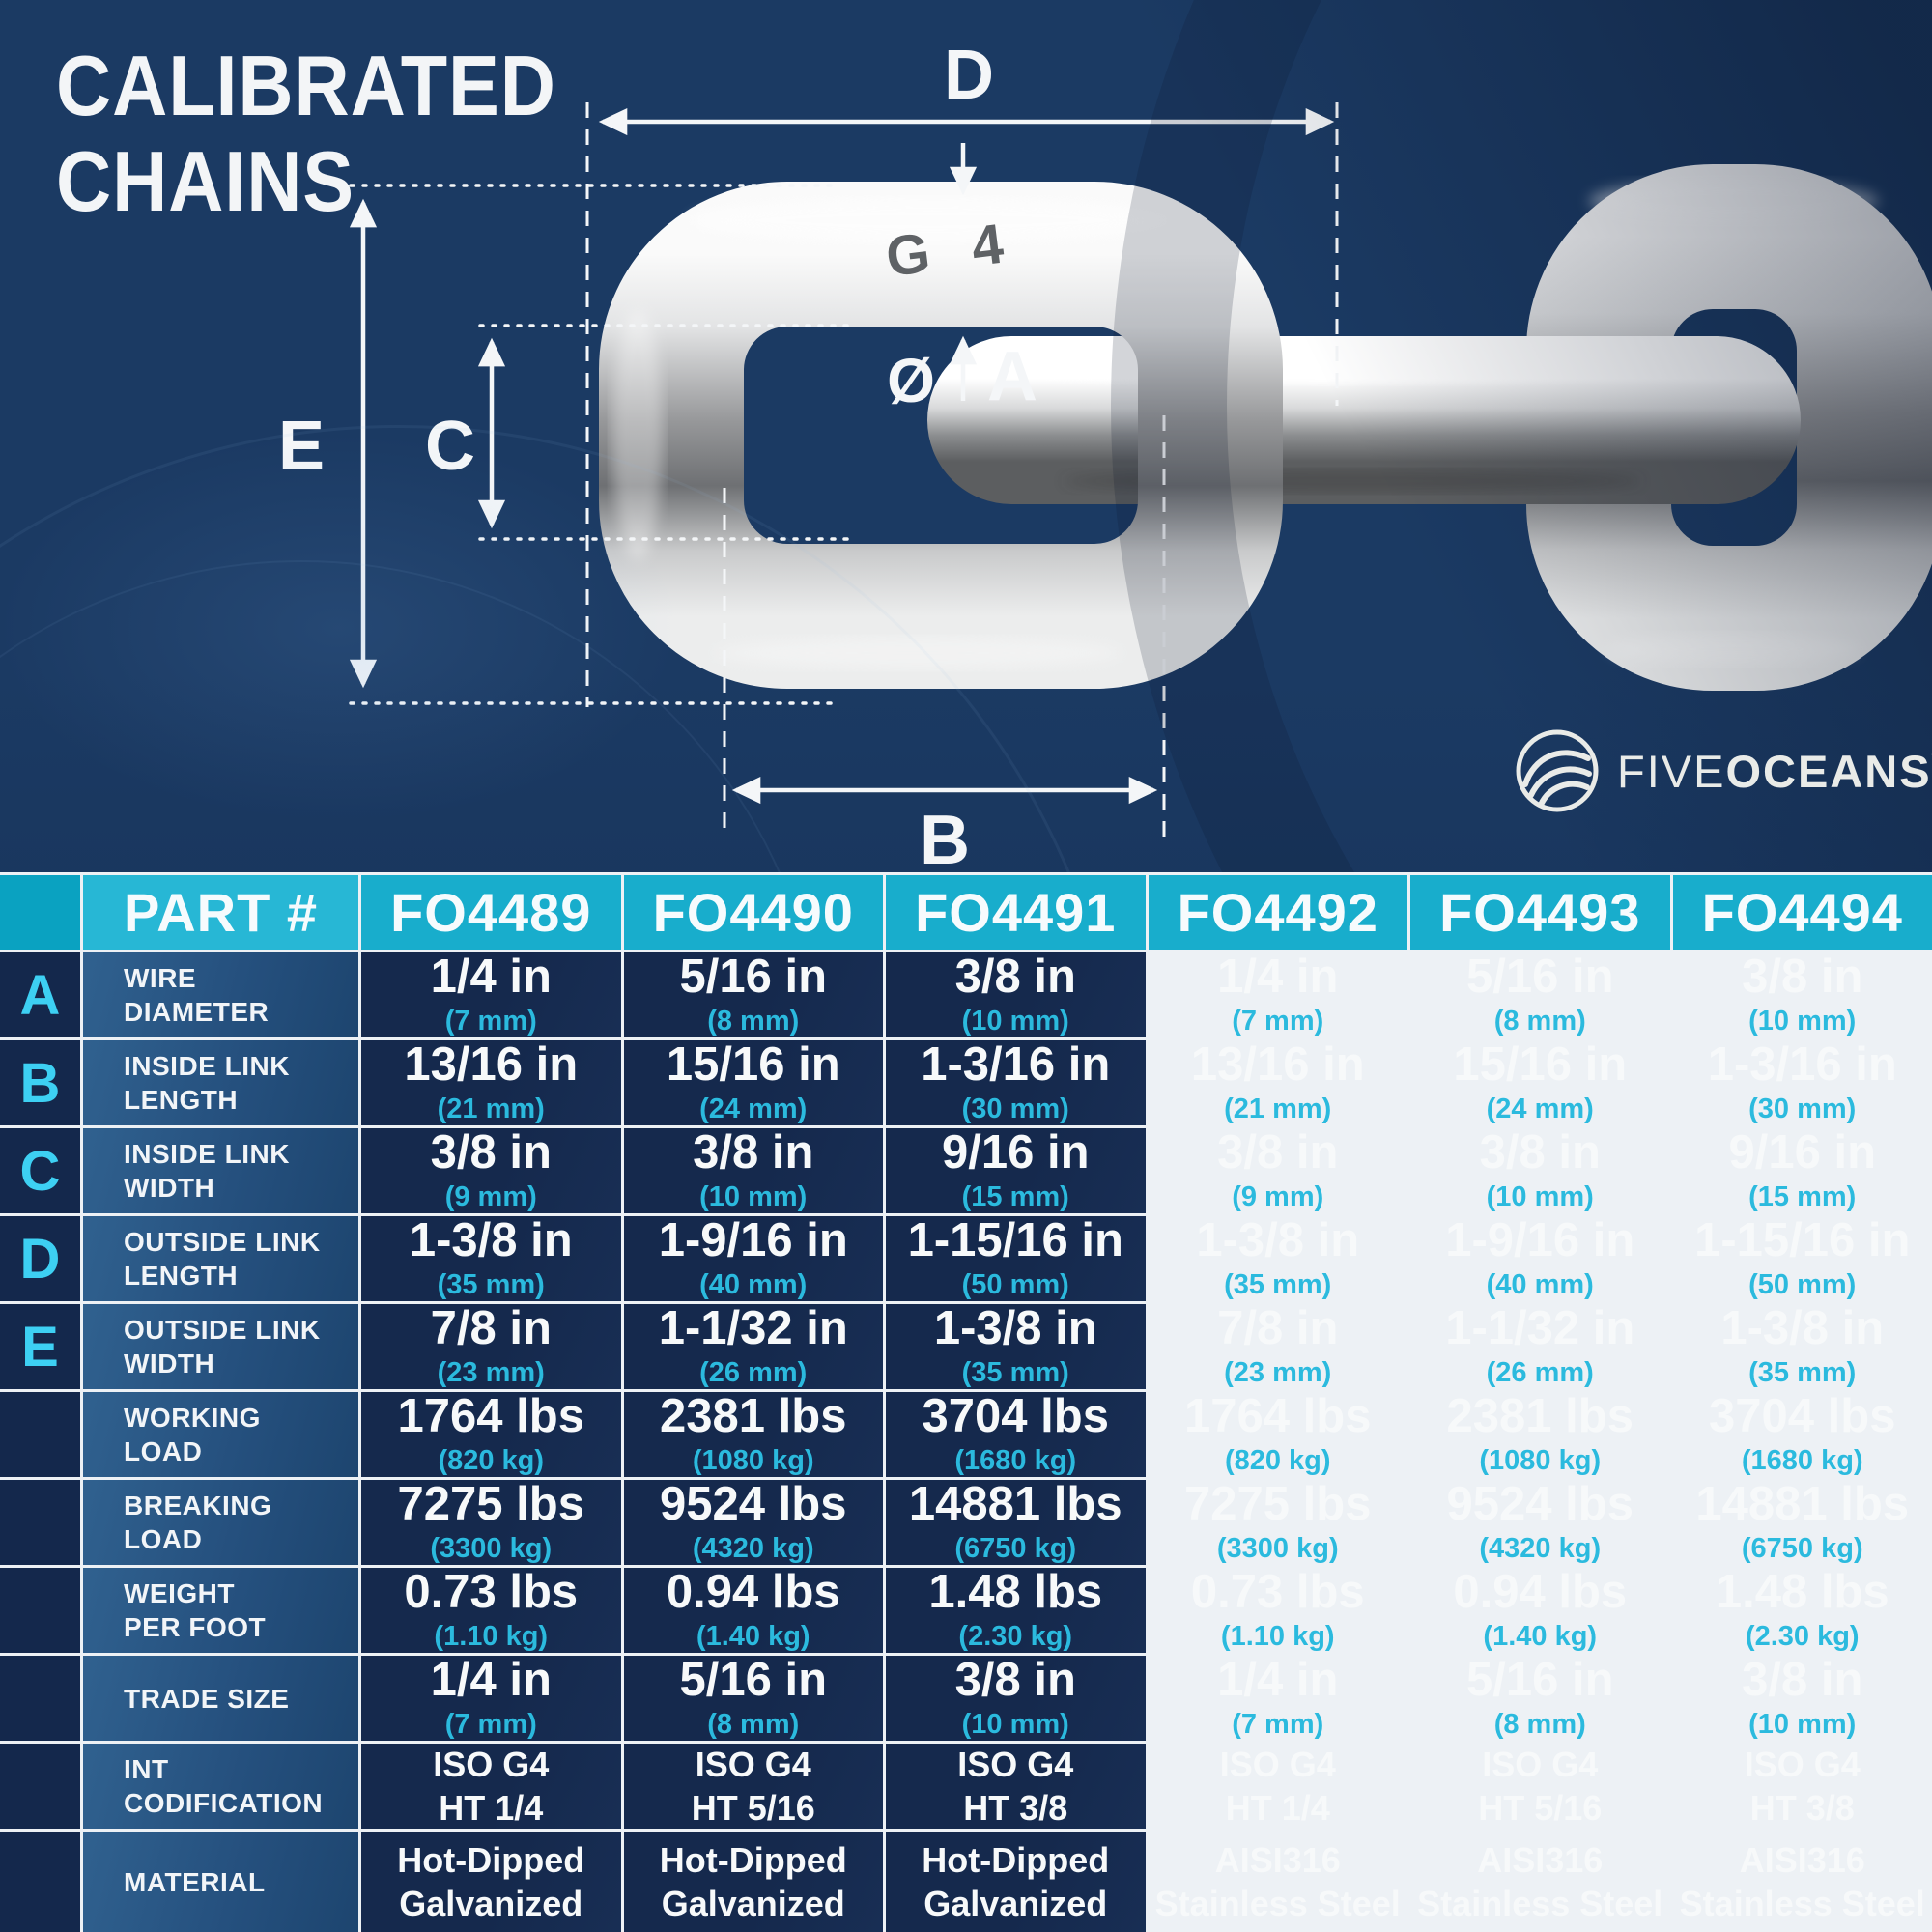  I want to click on value-cell-fo4492-inside-link: 13/16 in (21 mm), so click(1278, 1082).